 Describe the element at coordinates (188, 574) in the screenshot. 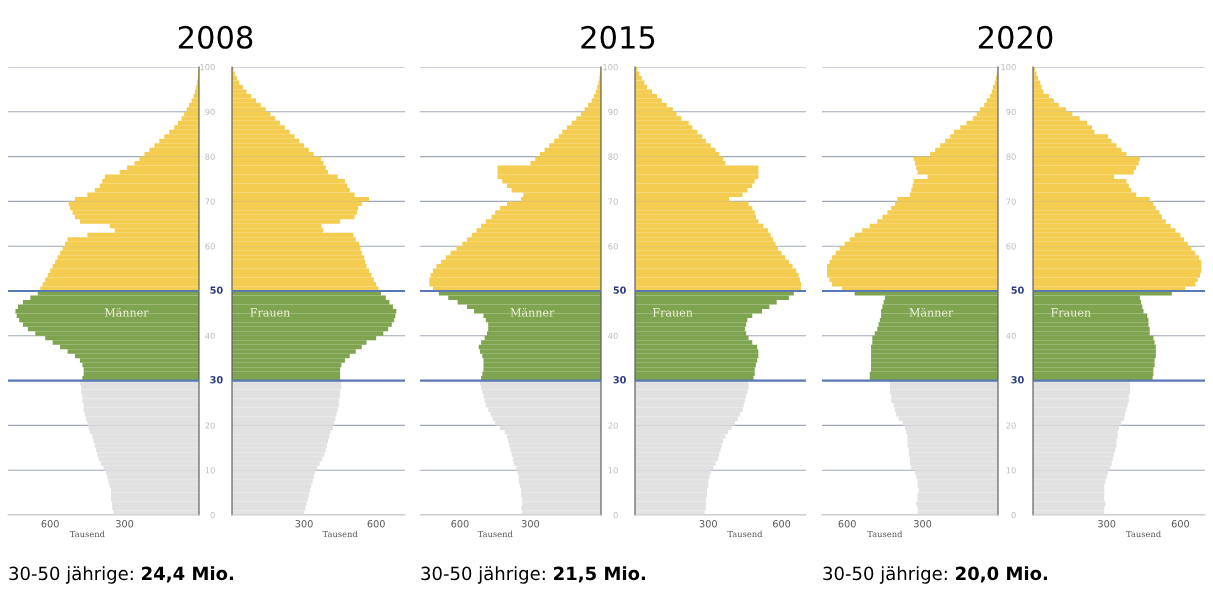

I see `text: 24,4 Mio.` at that location.